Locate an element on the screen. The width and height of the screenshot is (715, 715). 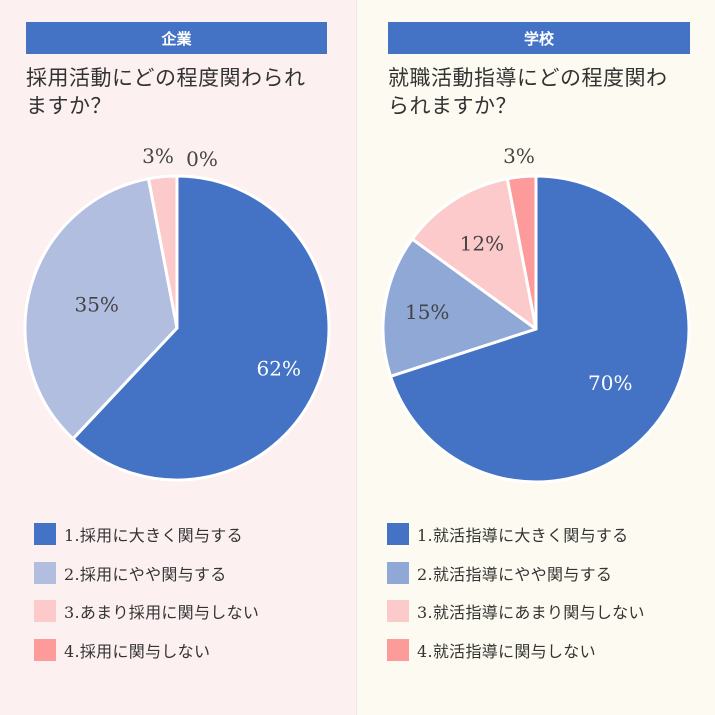
school-question-title: 就職活動指導にどの程度関わ られますか？ is located at coordinates (545, 92).